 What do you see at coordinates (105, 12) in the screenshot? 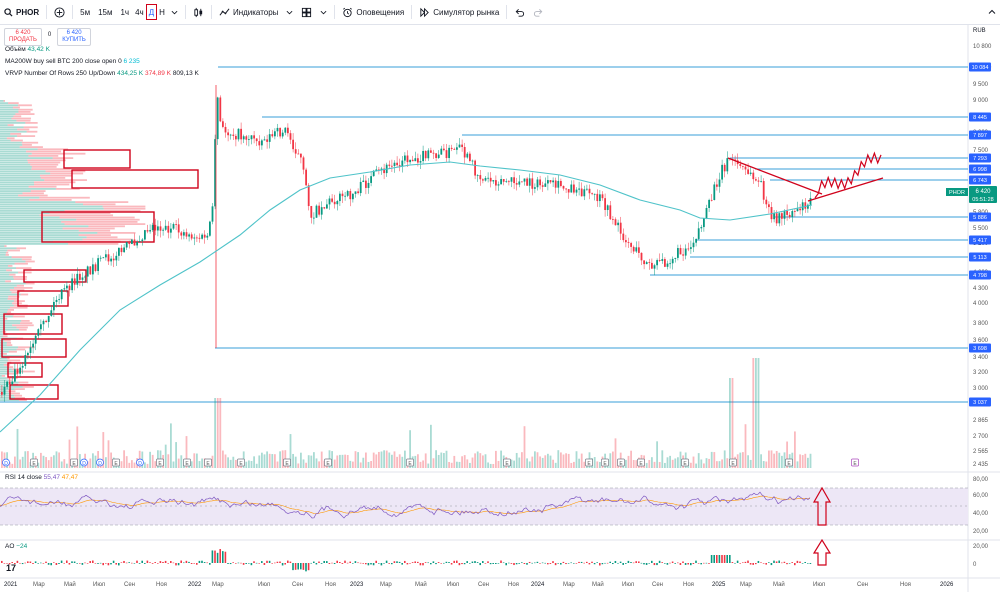
I see `interval-15m: 15м` at bounding box center [105, 12].